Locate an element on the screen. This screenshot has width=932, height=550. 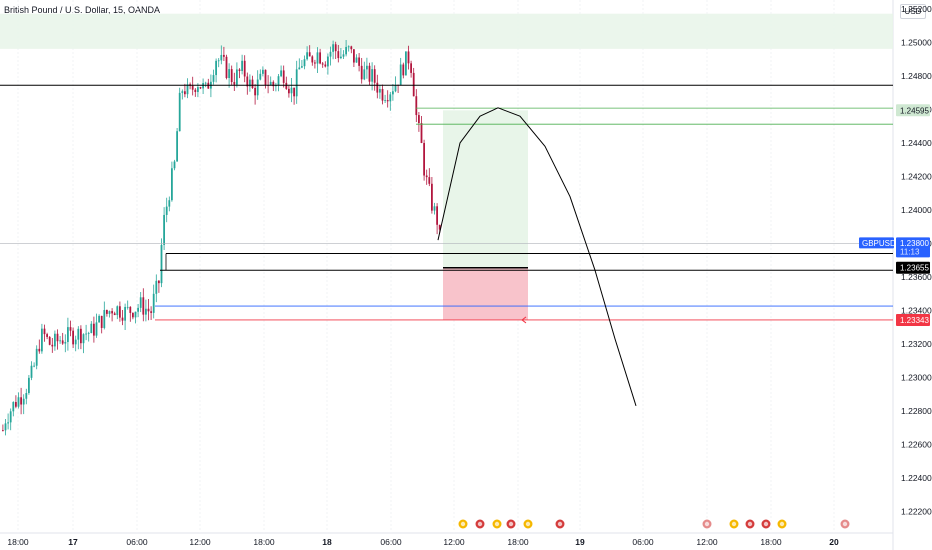
time-tick-label: 18:00 is located at coordinates (264, 542).